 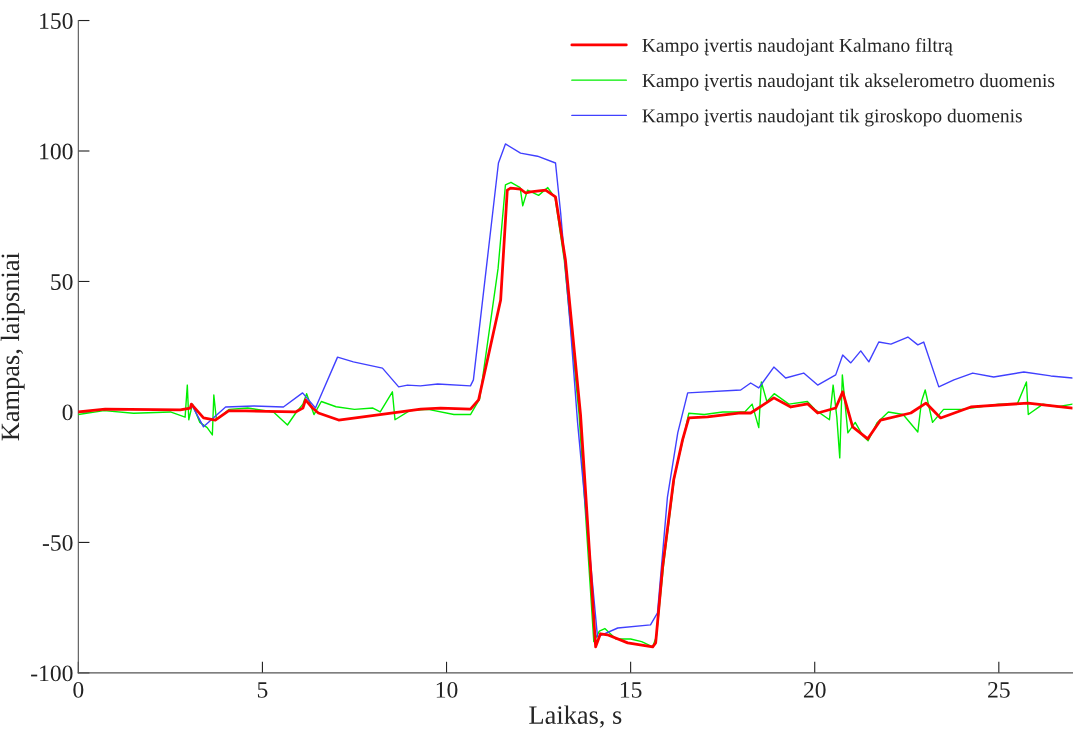 What do you see at coordinates (999, 689) in the screenshot?
I see `x-tick-label: 25` at bounding box center [999, 689].